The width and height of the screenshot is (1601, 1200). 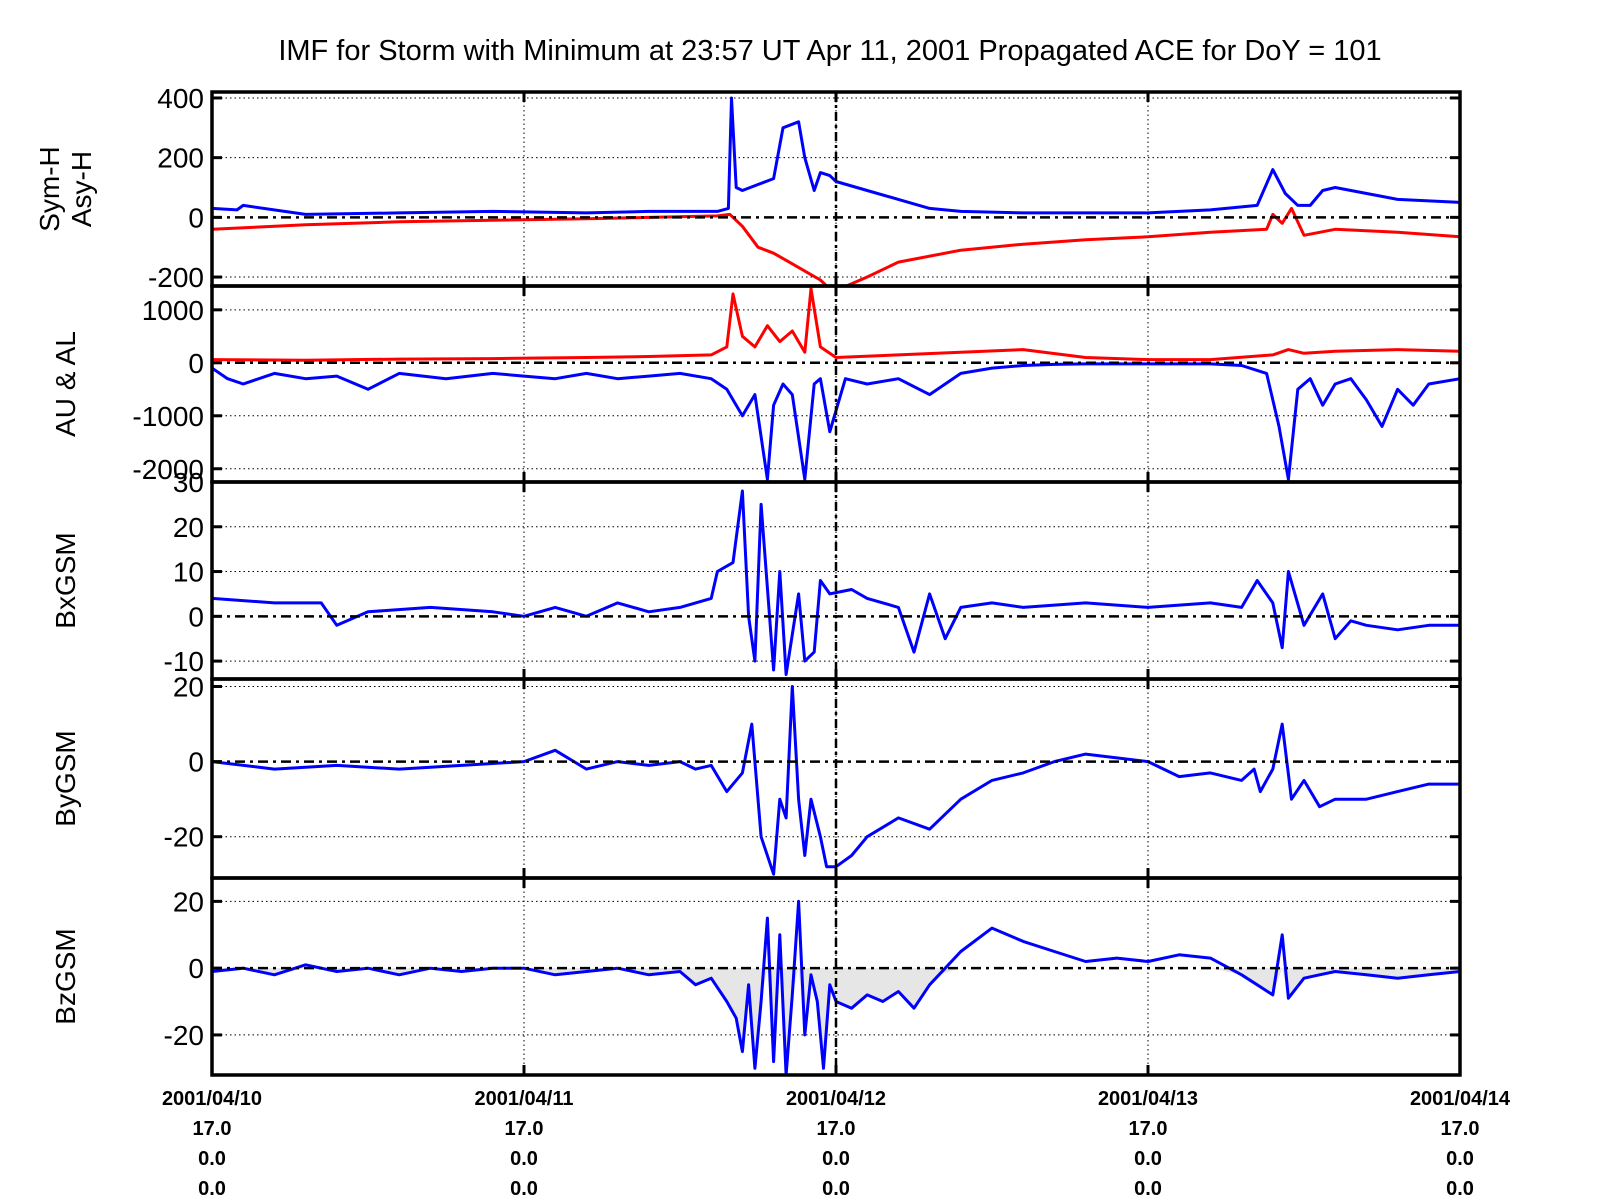 I want to click on y-tick-label: -2000, so click(x=168, y=469).